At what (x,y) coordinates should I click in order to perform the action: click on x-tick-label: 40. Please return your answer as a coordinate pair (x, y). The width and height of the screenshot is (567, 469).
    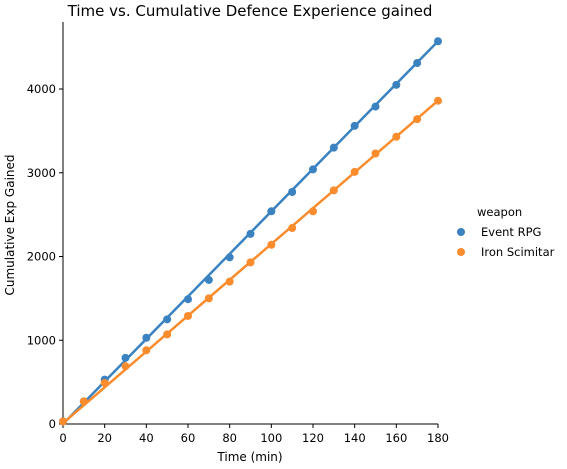
    Looking at the image, I should click on (146, 438).